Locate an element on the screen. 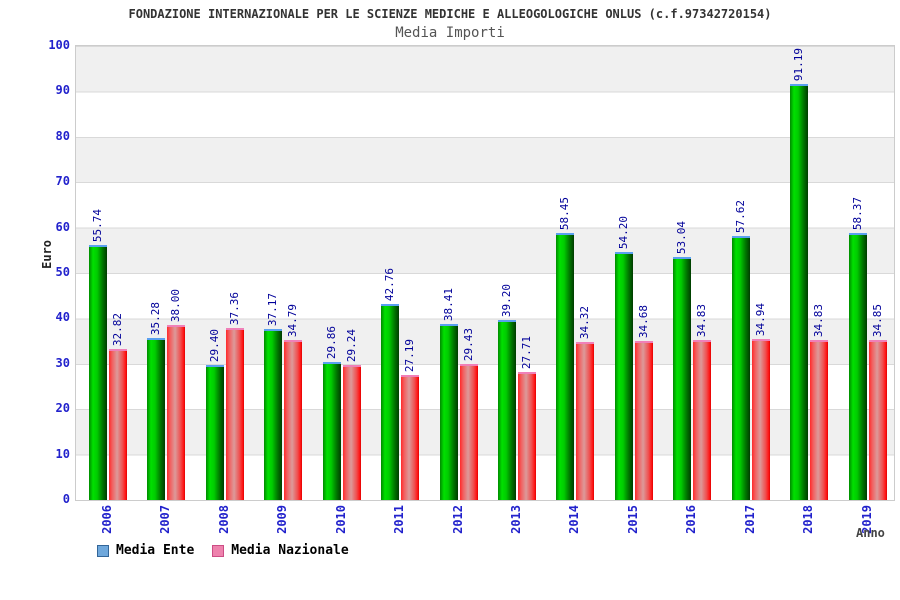 This screenshot has height=600, width=900. y-tick-label: 100 is located at coordinates (59, 45).